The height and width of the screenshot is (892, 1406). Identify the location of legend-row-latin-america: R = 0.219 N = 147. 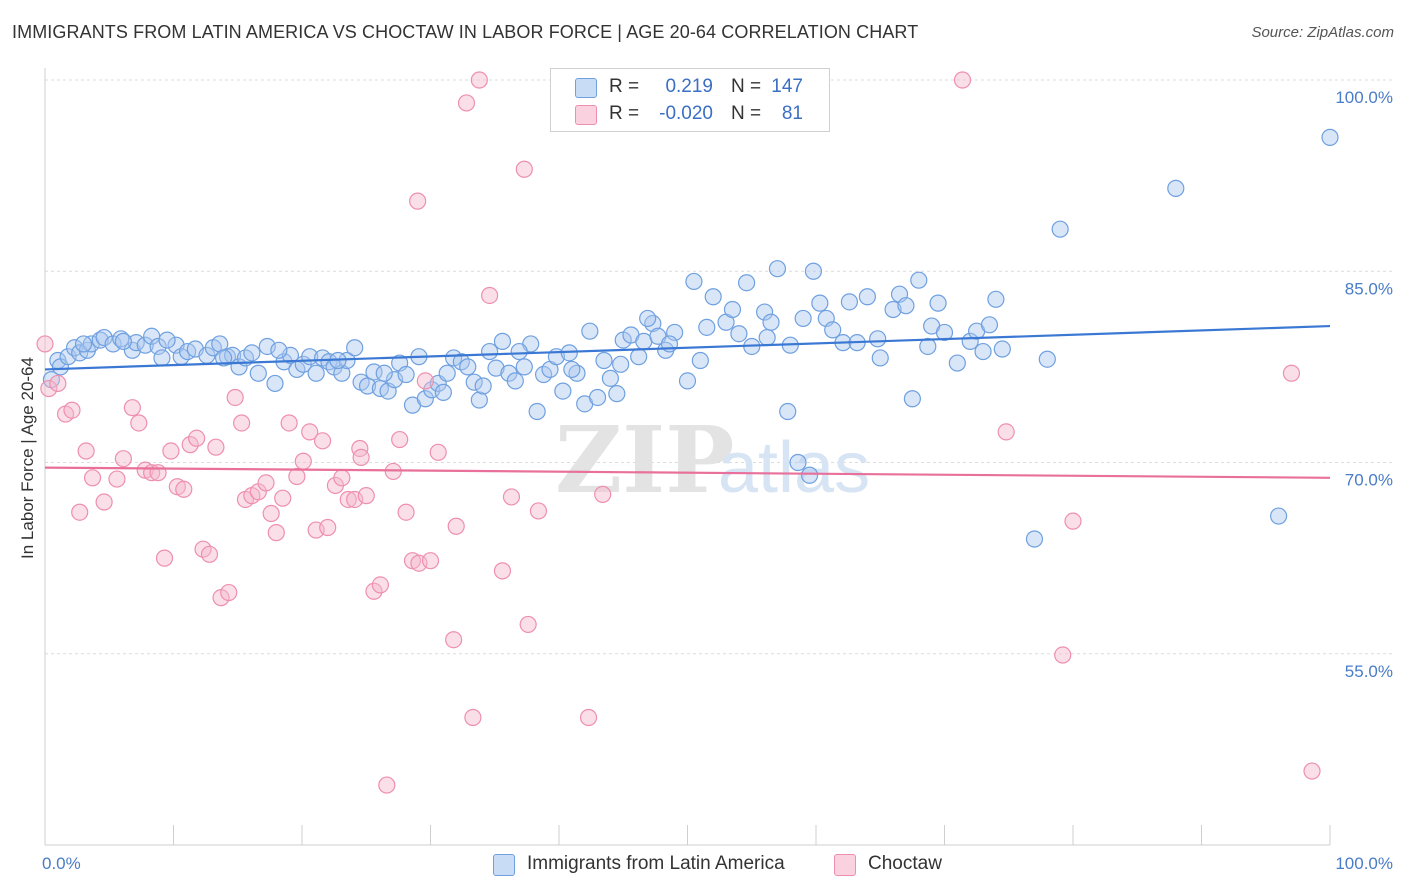
(690, 88).